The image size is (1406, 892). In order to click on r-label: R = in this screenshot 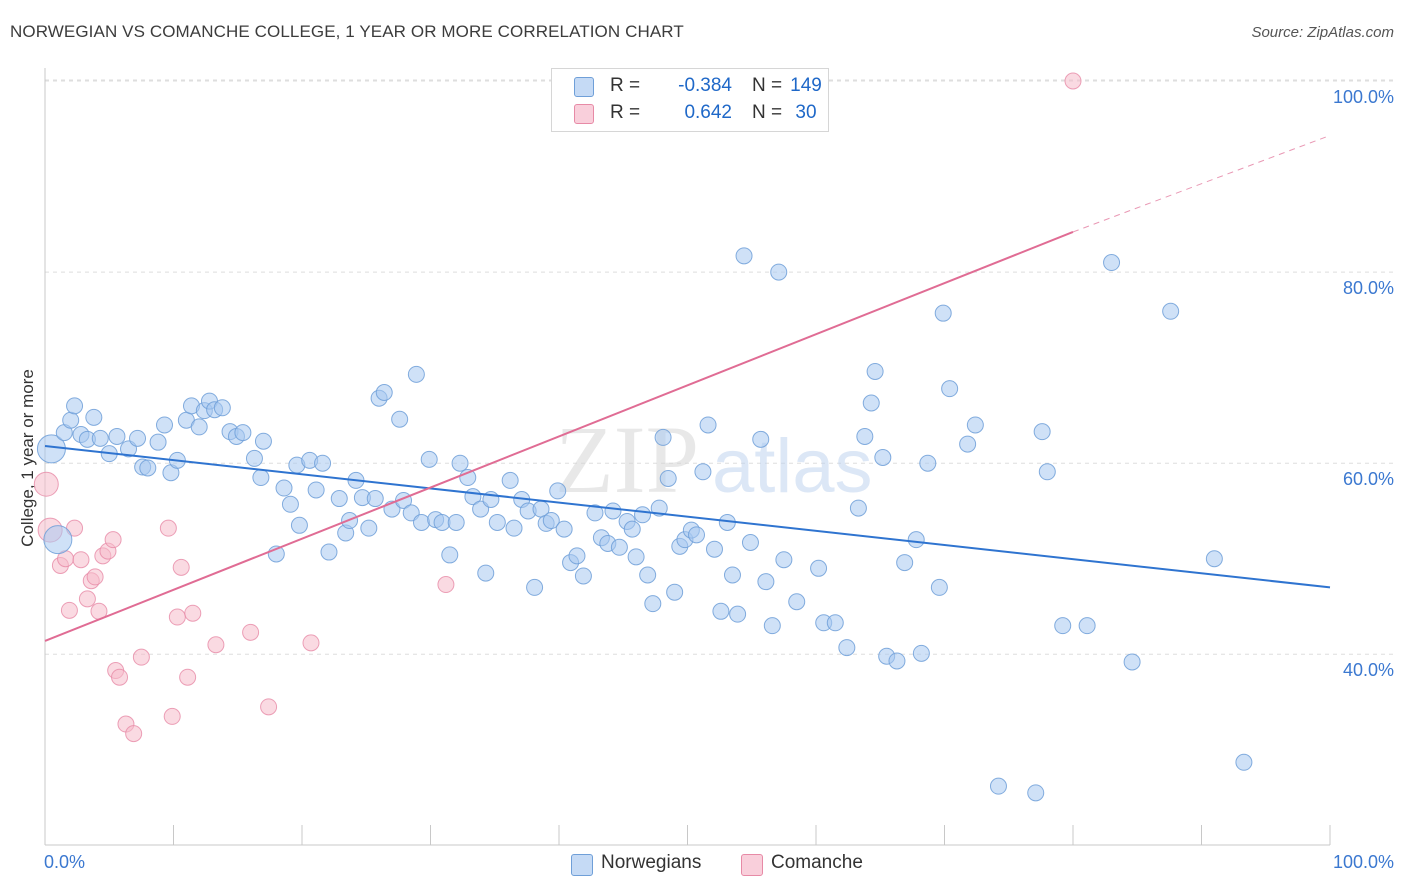, I will do `click(625, 85)`.